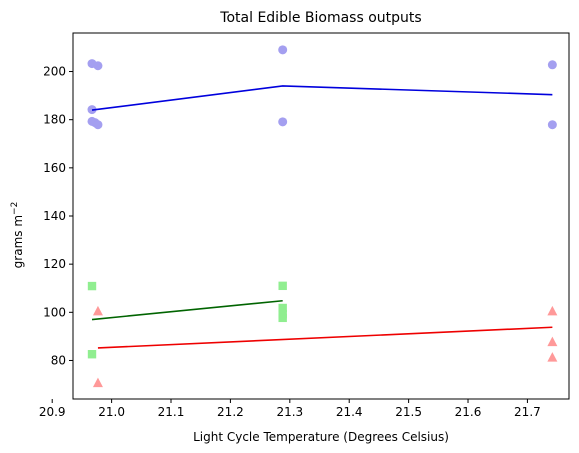  I want to click on x-tick-label: 20.9, so click(52, 412).